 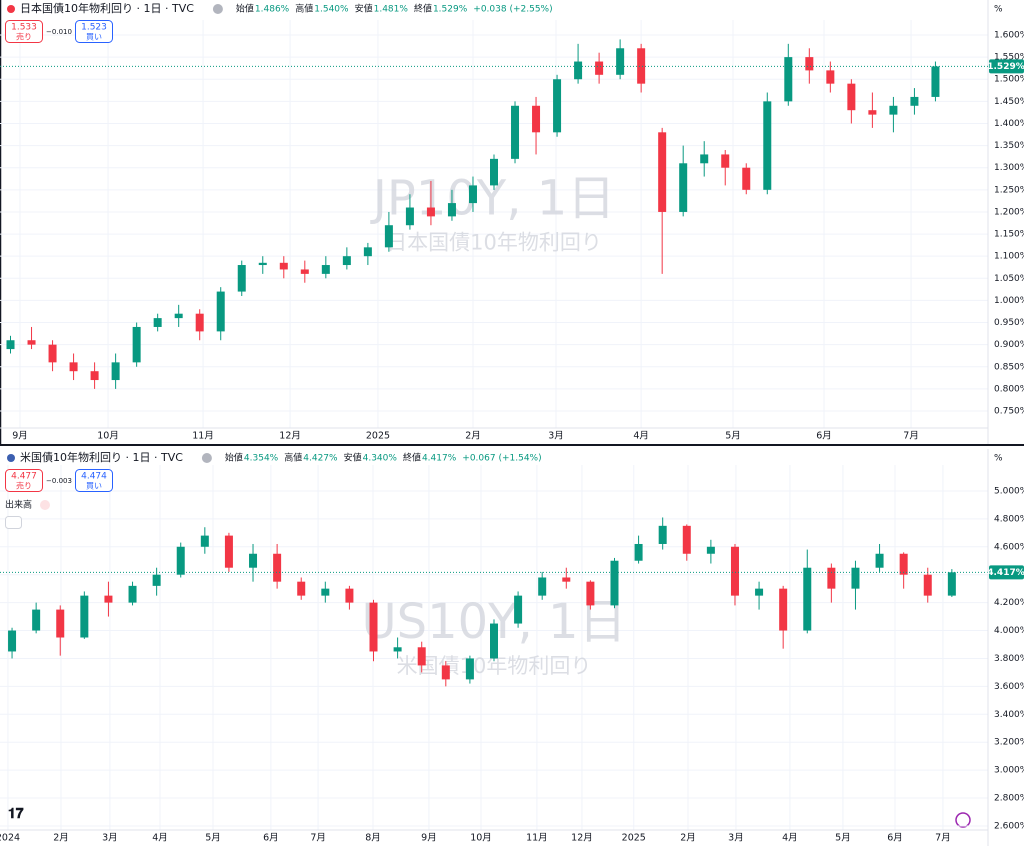 I want to click on y-tick-label: 1.000%, so click(x=1009, y=301).